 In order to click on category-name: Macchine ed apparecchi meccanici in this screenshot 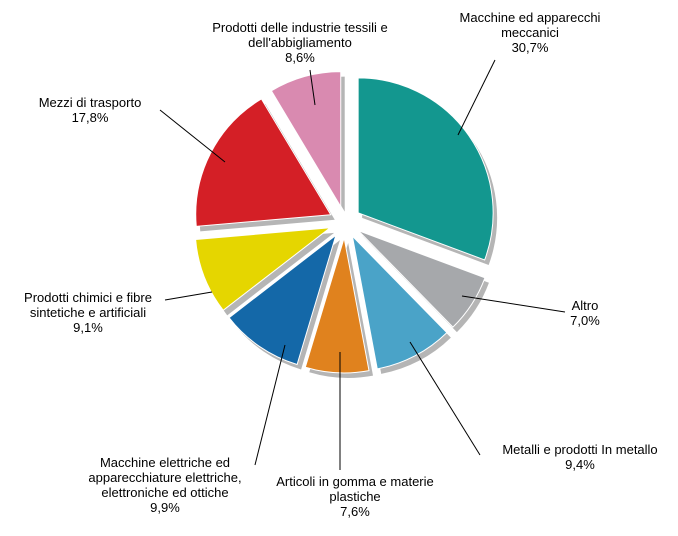, I will do `click(530, 25)`.